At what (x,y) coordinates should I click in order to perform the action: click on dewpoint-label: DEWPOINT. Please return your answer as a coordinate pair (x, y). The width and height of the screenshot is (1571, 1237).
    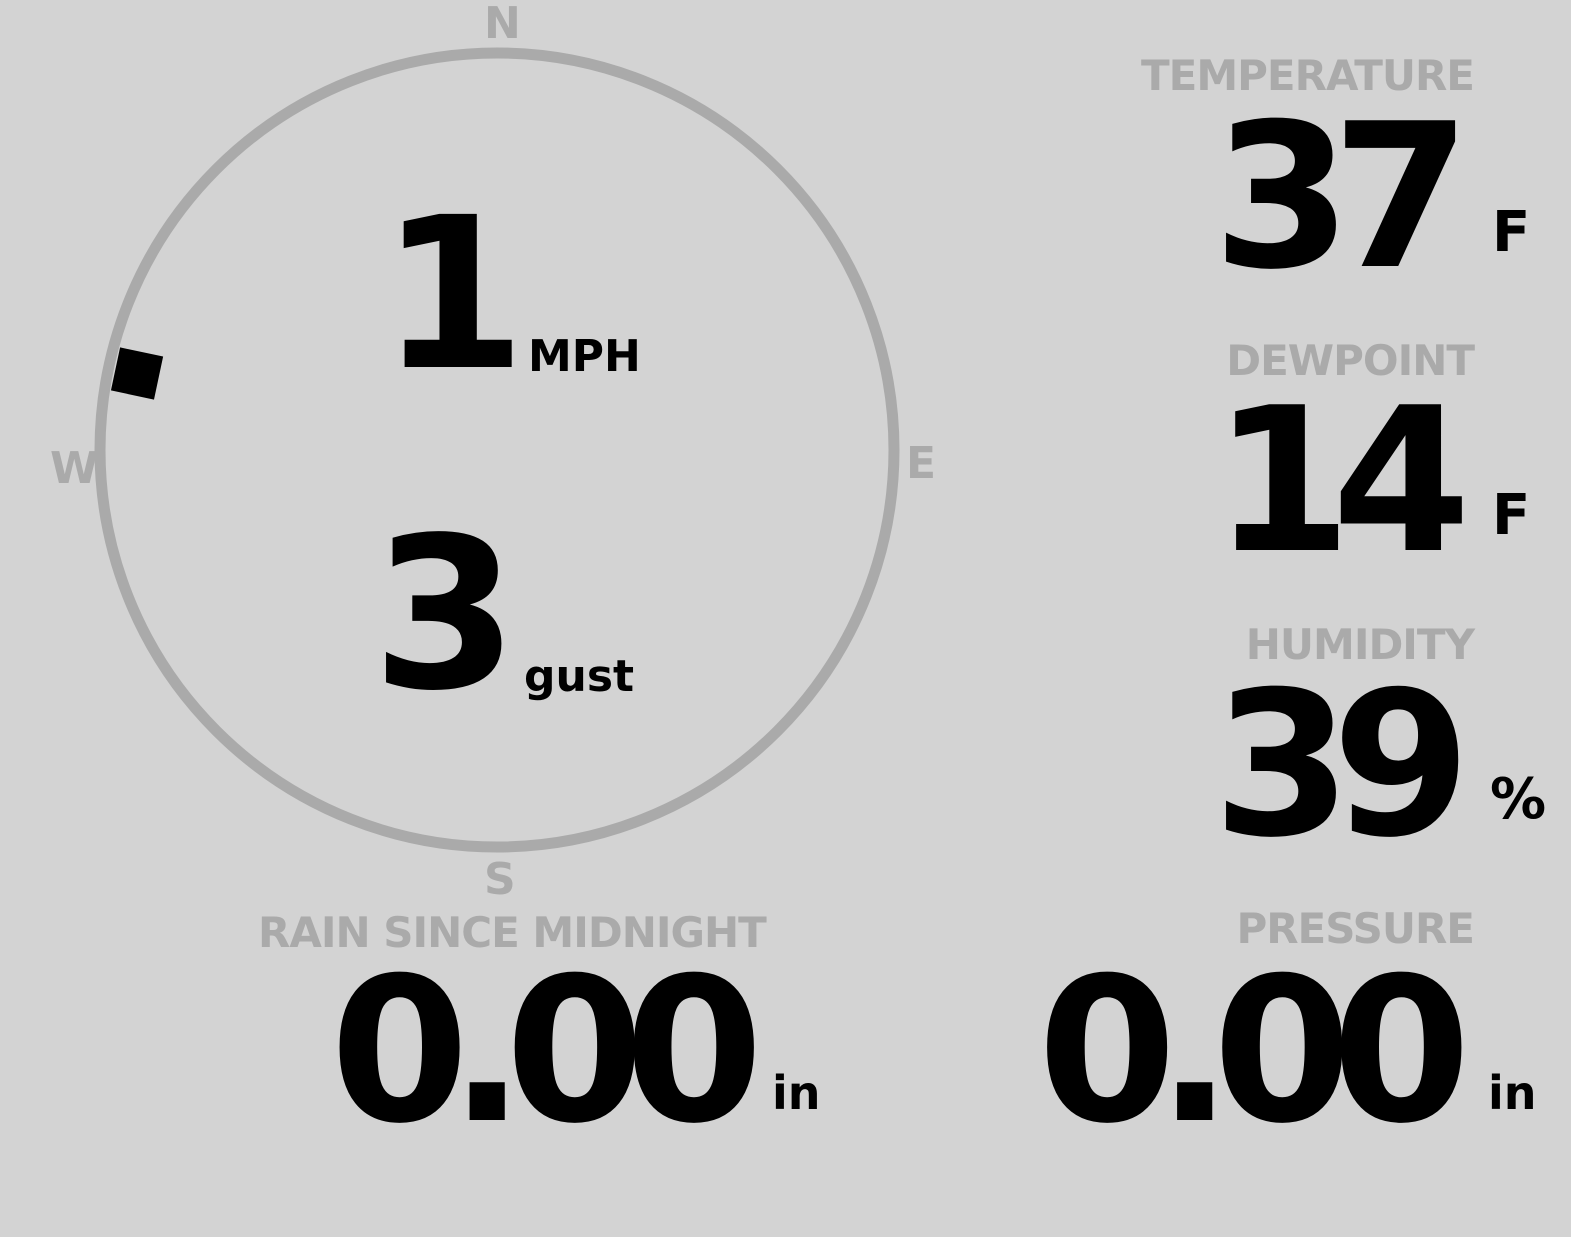
    Looking at the image, I should click on (1350, 360).